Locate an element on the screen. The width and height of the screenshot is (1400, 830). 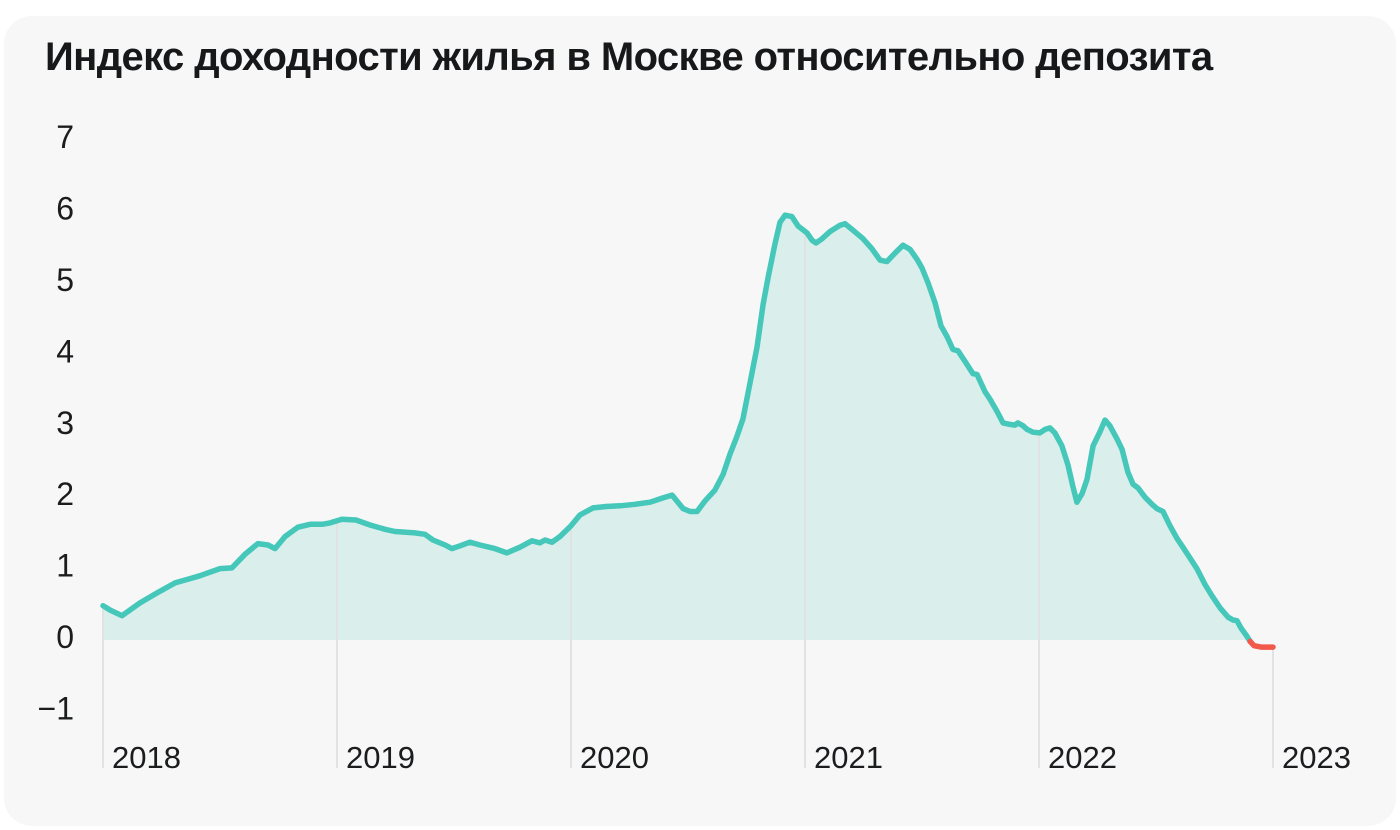
y-tick-label: 4 is located at coordinates (65, 351).